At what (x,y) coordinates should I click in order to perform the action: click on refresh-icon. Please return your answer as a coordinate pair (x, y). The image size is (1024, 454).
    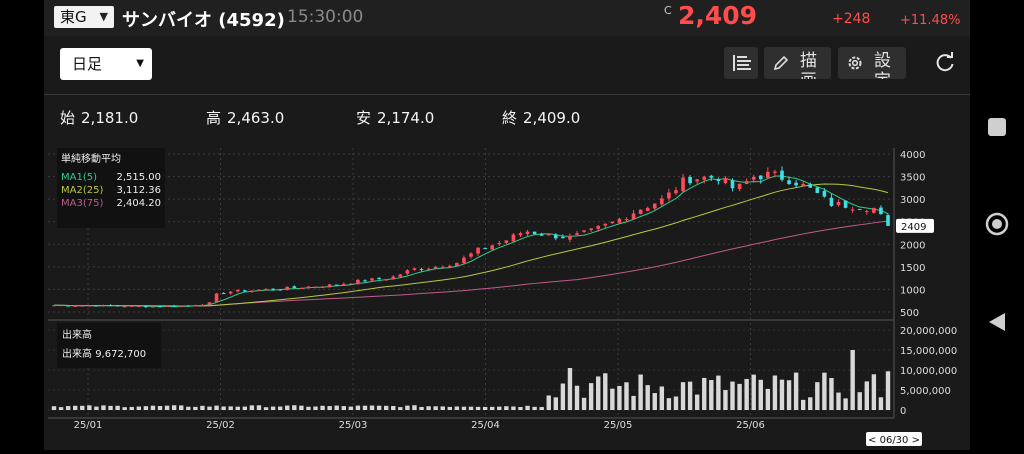
    Looking at the image, I should click on (945, 63).